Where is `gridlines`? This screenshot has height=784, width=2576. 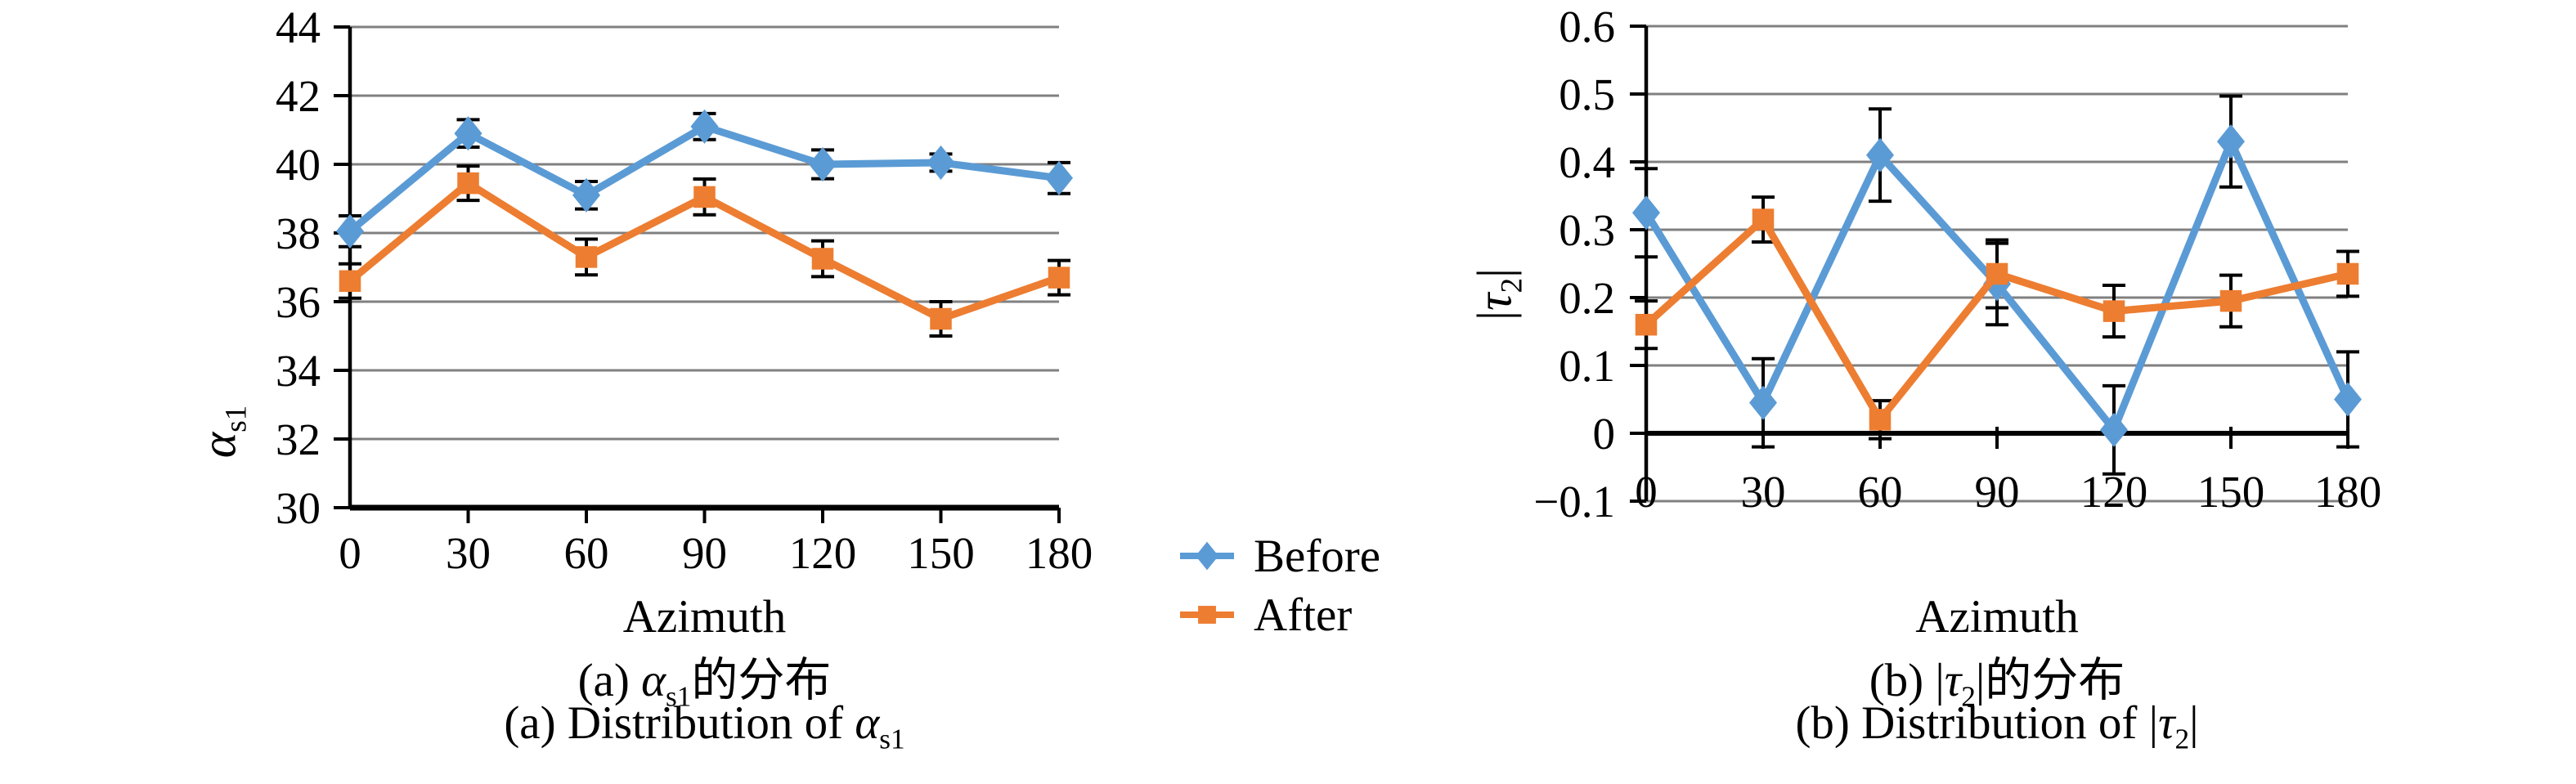
gridlines is located at coordinates (704, 233).